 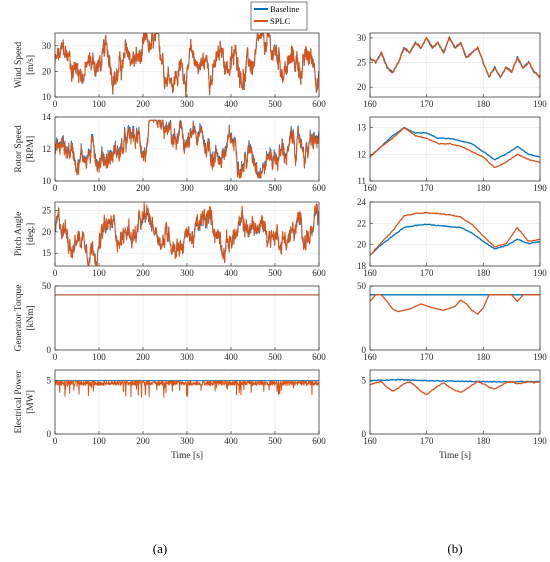 I want to click on y-tick-label: 14, so click(x=47, y=117).